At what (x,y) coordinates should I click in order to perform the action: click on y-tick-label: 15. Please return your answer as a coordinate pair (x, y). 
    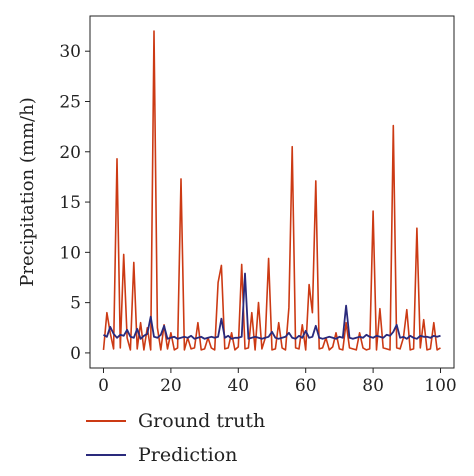
    Looking at the image, I should click on (70, 203).